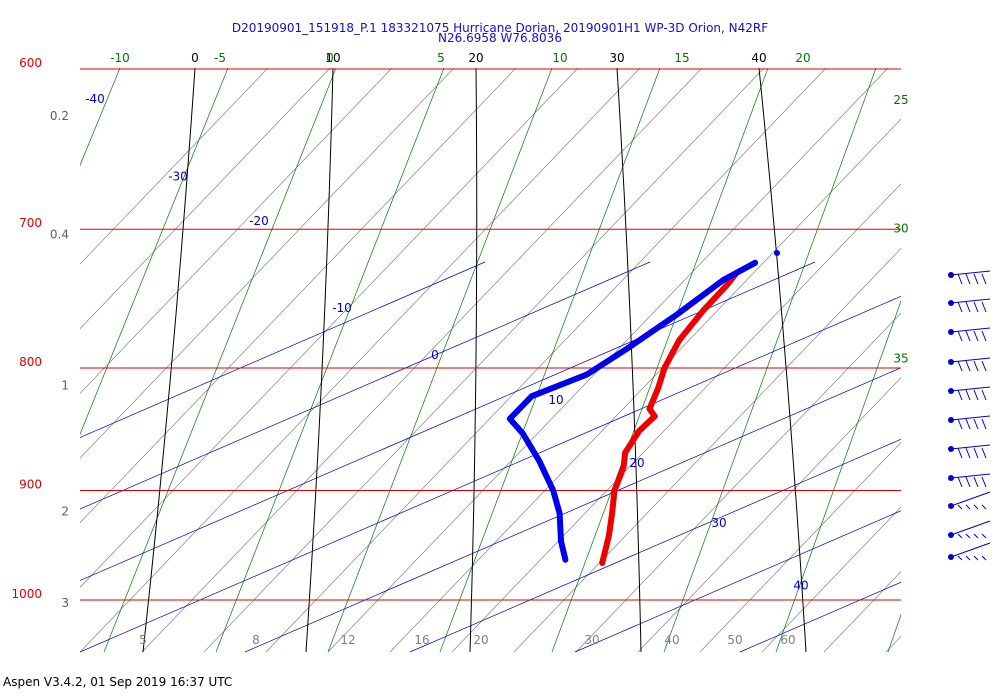  What do you see at coordinates (671, 640) in the screenshot?
I see `bottom-axis-label: 40` at bounding box center [671, 640].